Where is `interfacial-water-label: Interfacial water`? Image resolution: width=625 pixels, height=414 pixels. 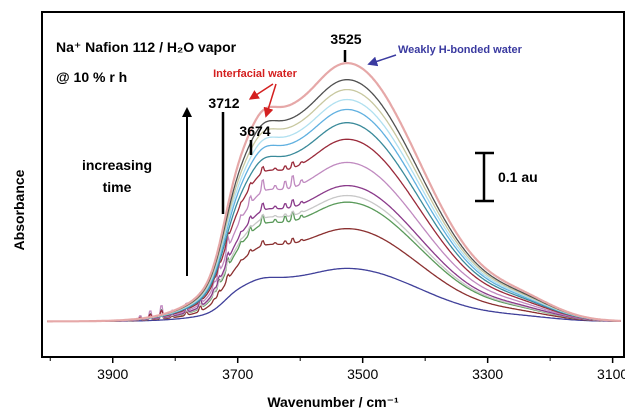
interfacial-water-label: Interfacial water is located at coordinates (255, 74).